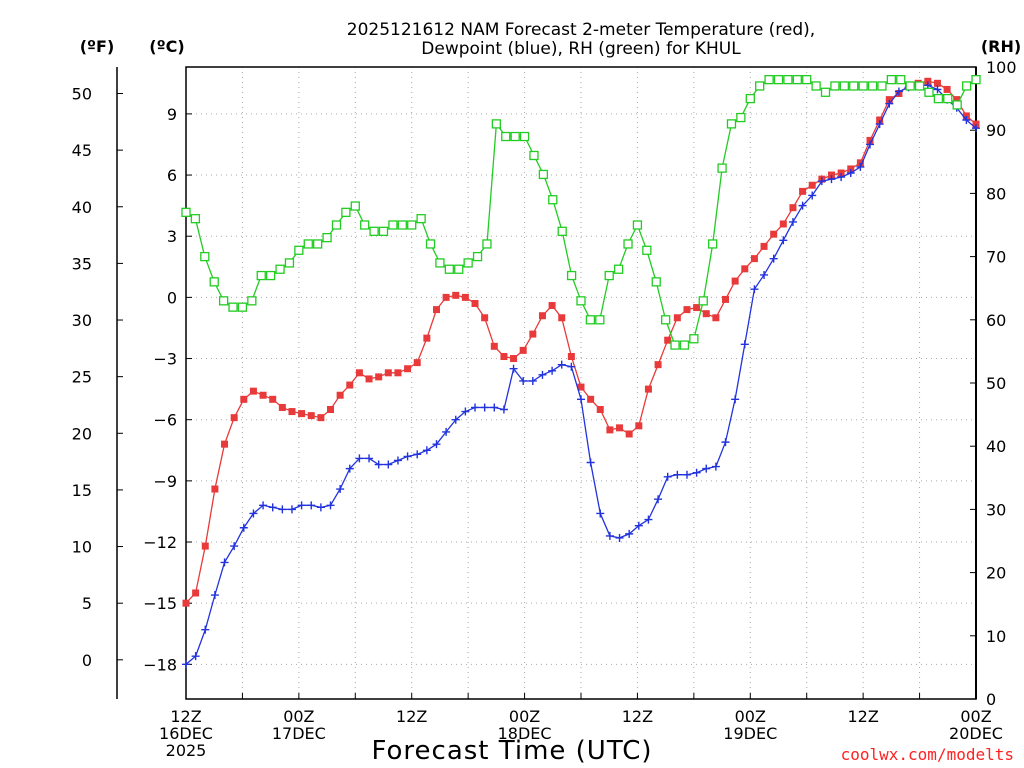 This screenshot has width=1024, height=768. I want to click on c-tick-label: −15, so click(160, 603).